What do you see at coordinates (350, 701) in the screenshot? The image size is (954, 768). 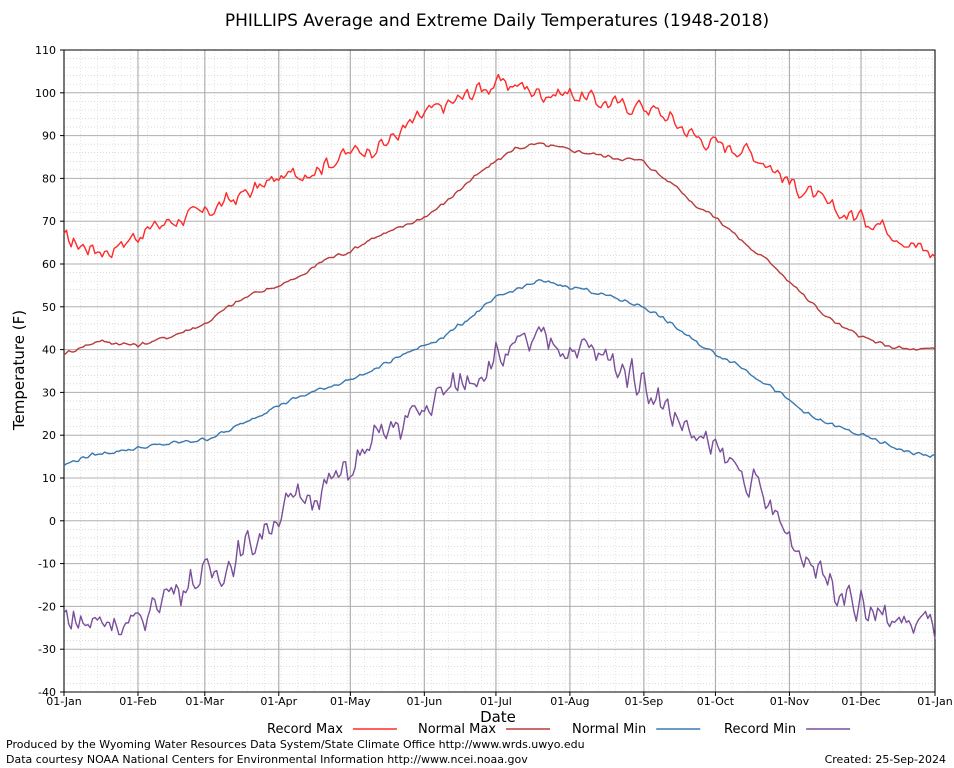 I see `x-tick-label: 01-May` at bounding box center [350, 701].